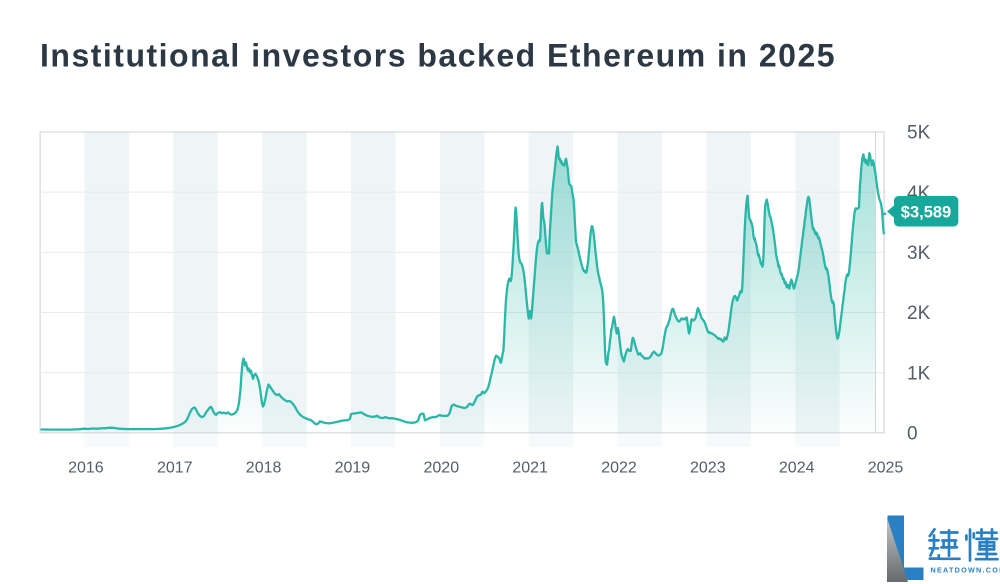  I want to click on svg-text: 0, so click(912, 434).